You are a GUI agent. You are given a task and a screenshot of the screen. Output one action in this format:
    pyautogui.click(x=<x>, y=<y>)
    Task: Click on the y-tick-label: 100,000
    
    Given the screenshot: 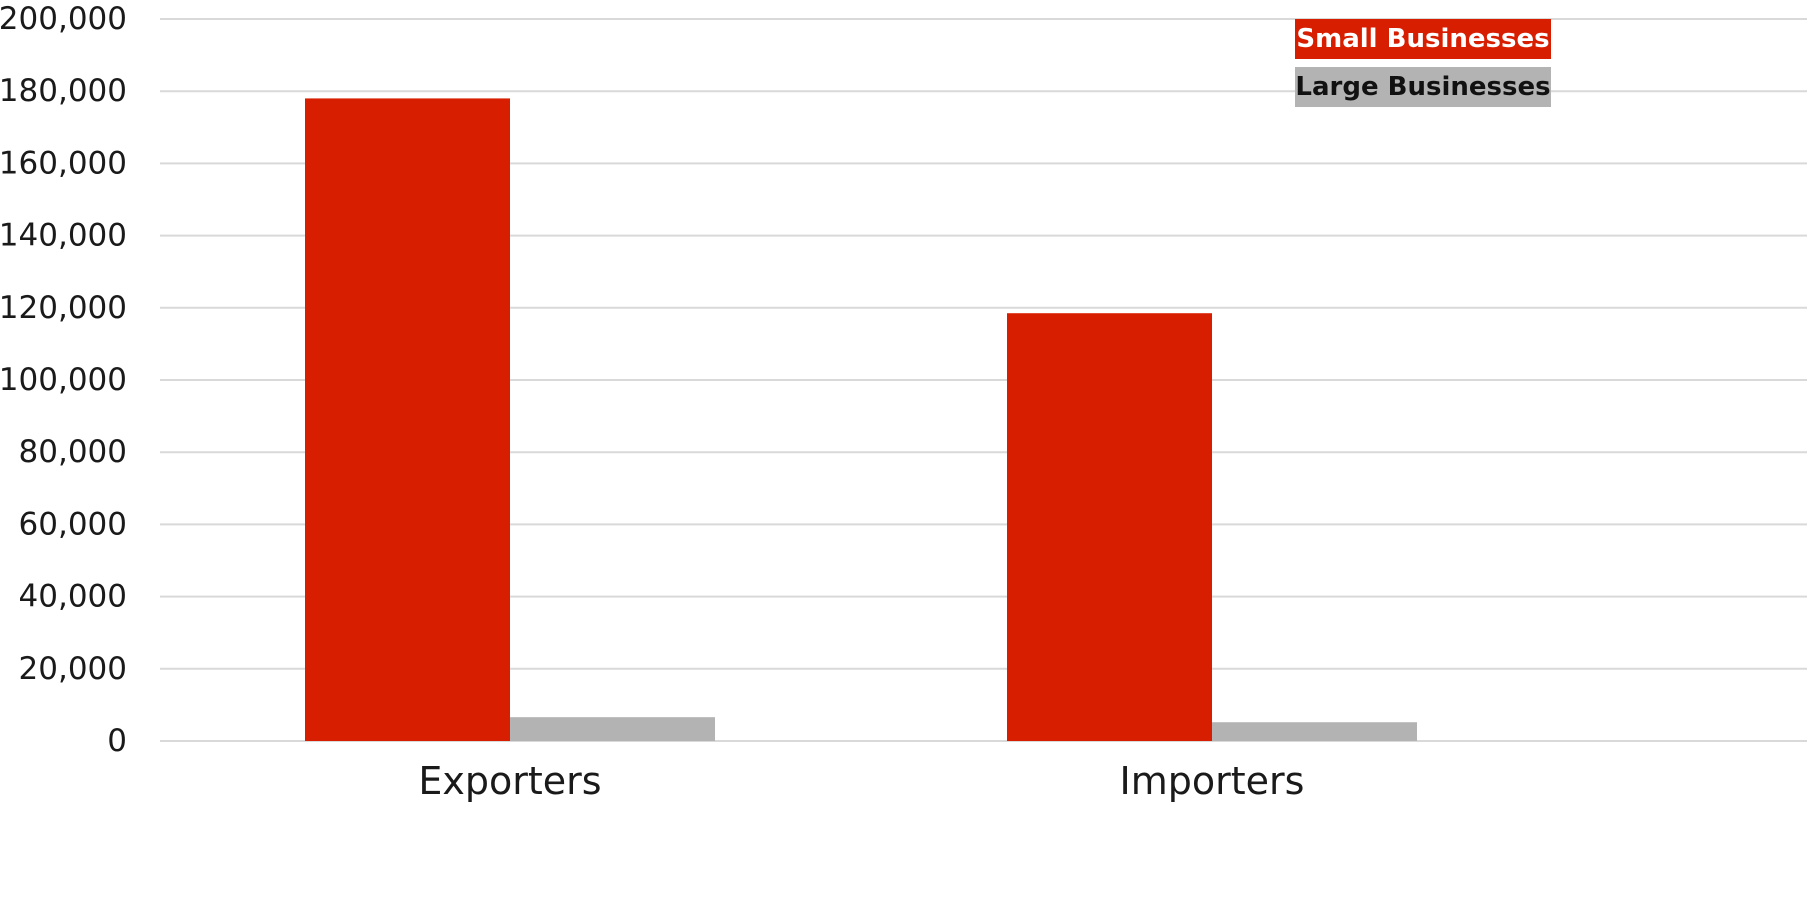 What is the action you would take?
    pyautogui.click(x=63, y=380)
    